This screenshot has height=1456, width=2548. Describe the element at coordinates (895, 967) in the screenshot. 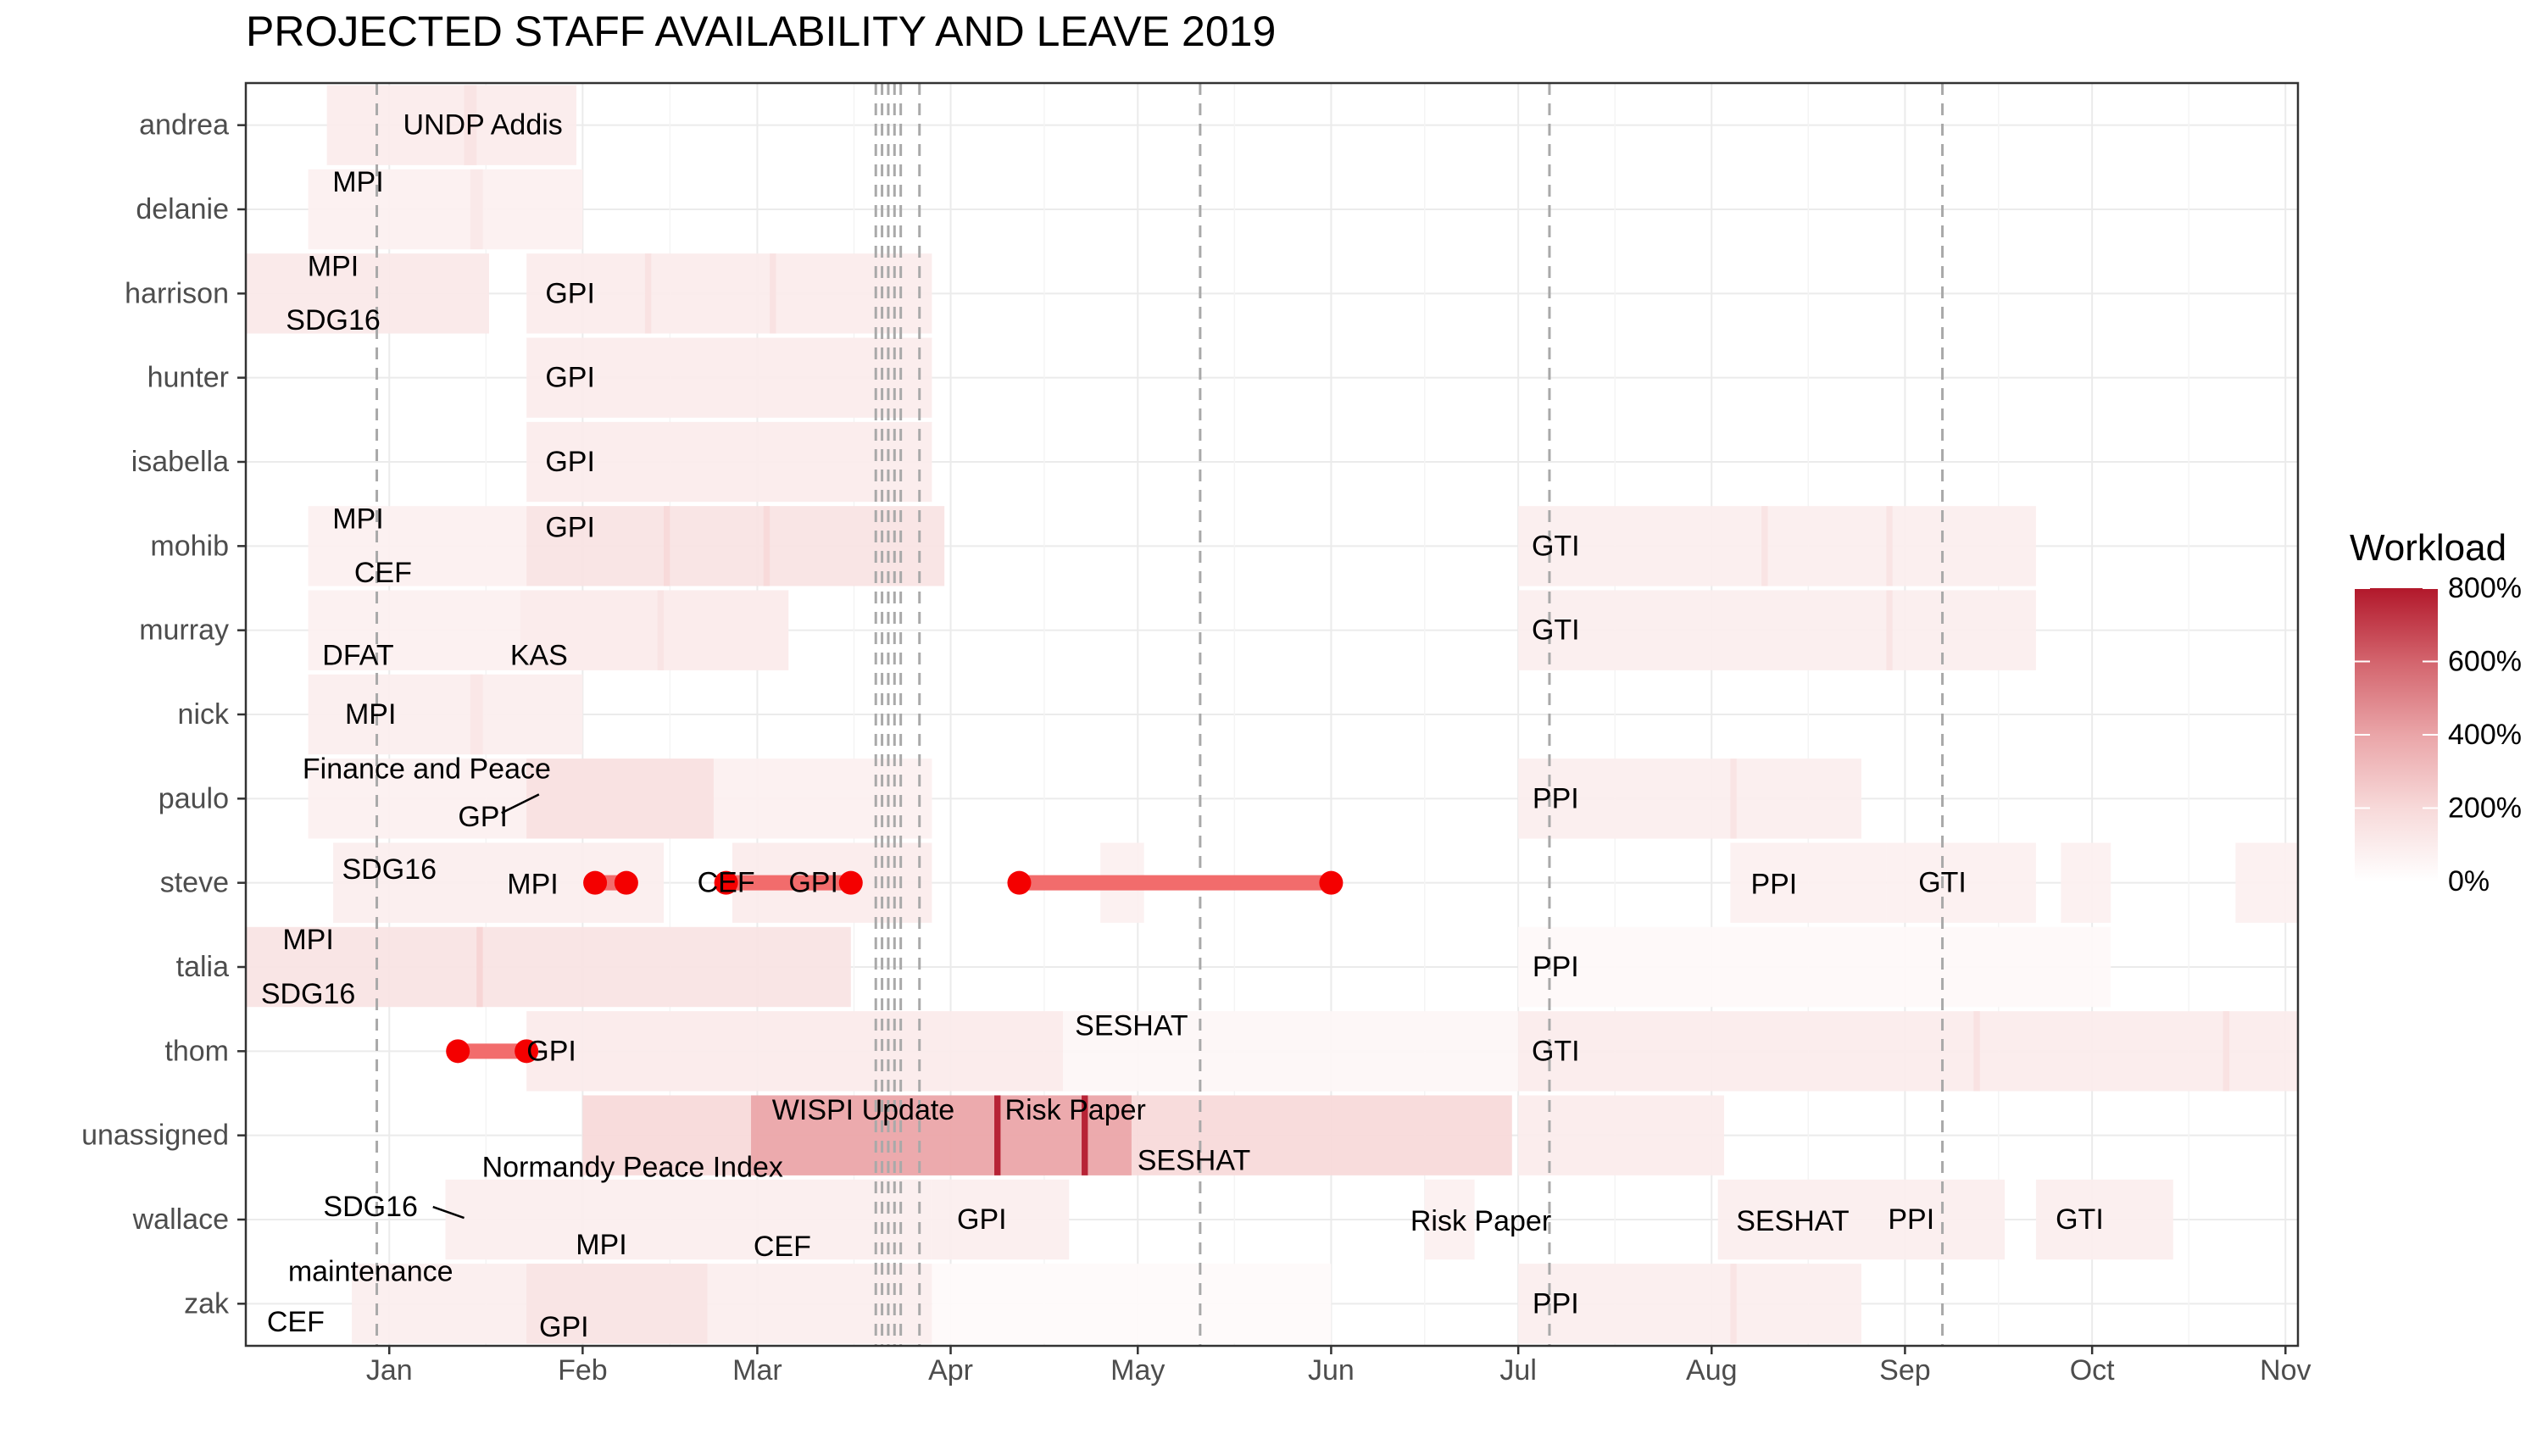

I see `leave-periods` at that location.